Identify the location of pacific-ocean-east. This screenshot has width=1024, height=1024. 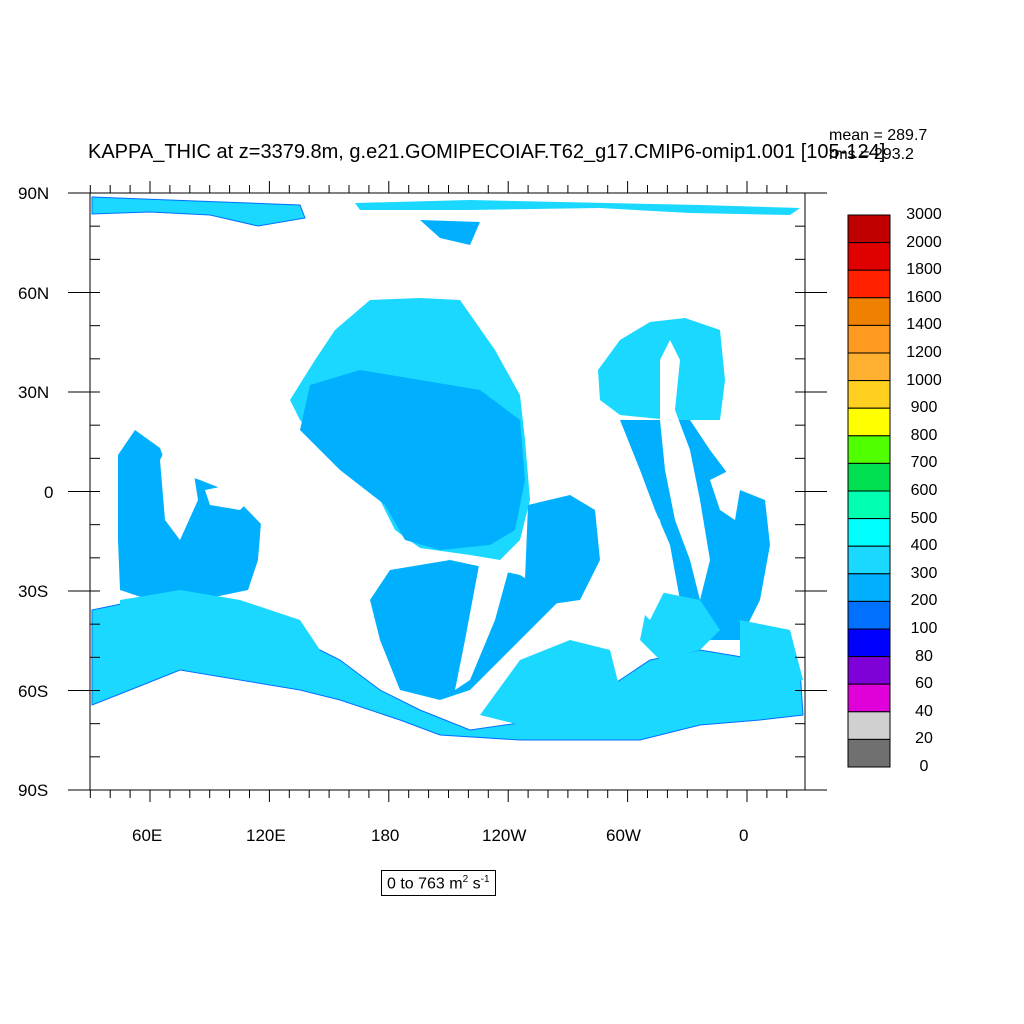
(562, 550).